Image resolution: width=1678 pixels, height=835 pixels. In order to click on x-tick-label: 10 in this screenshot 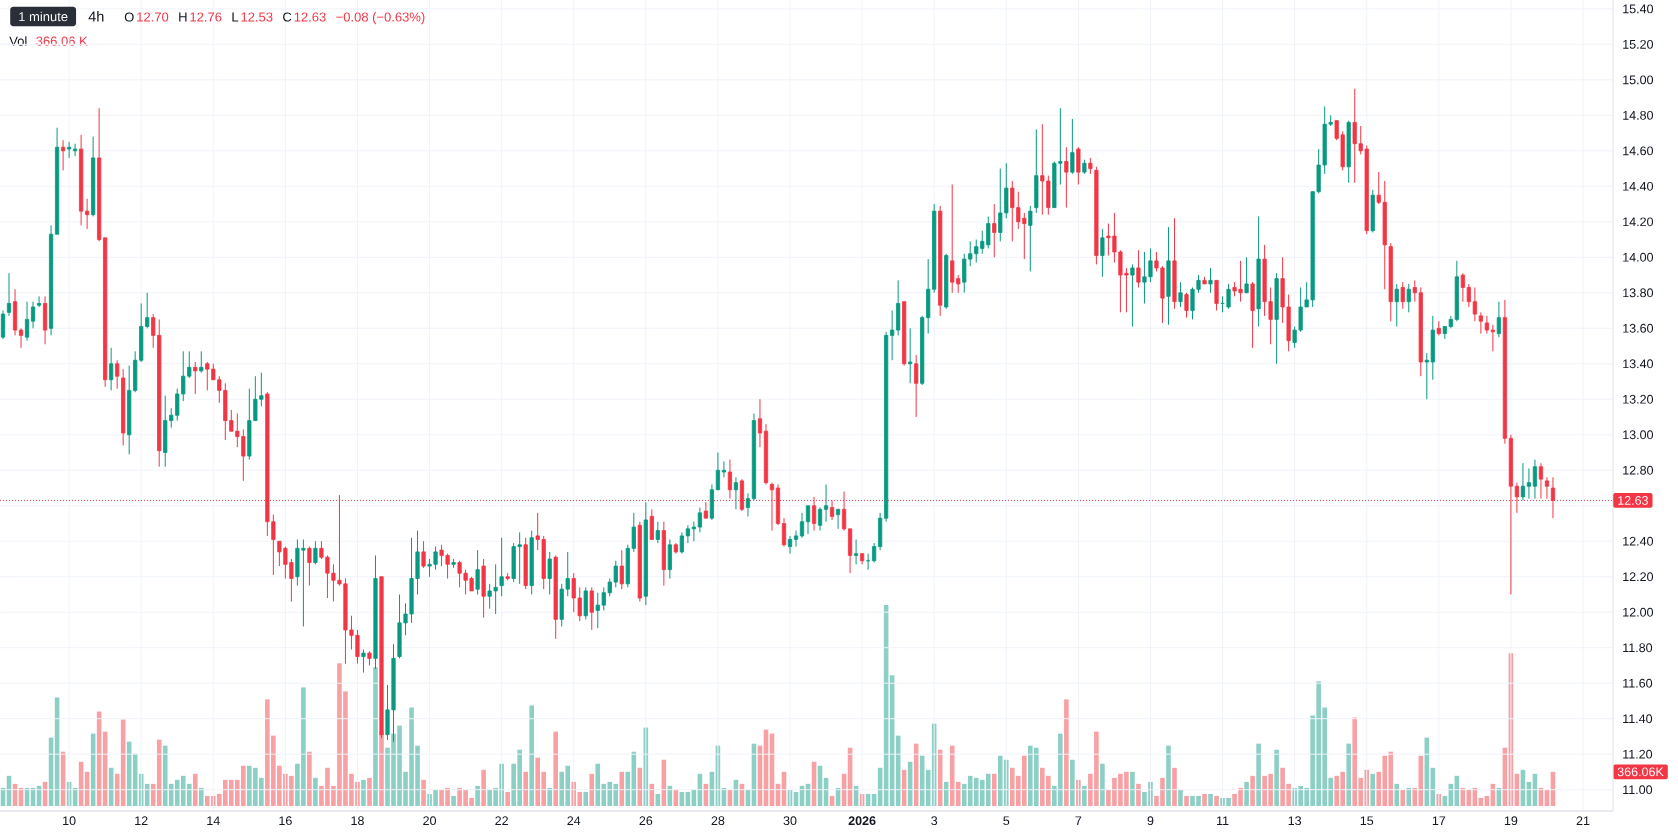, I will do `click(69, 821)`.